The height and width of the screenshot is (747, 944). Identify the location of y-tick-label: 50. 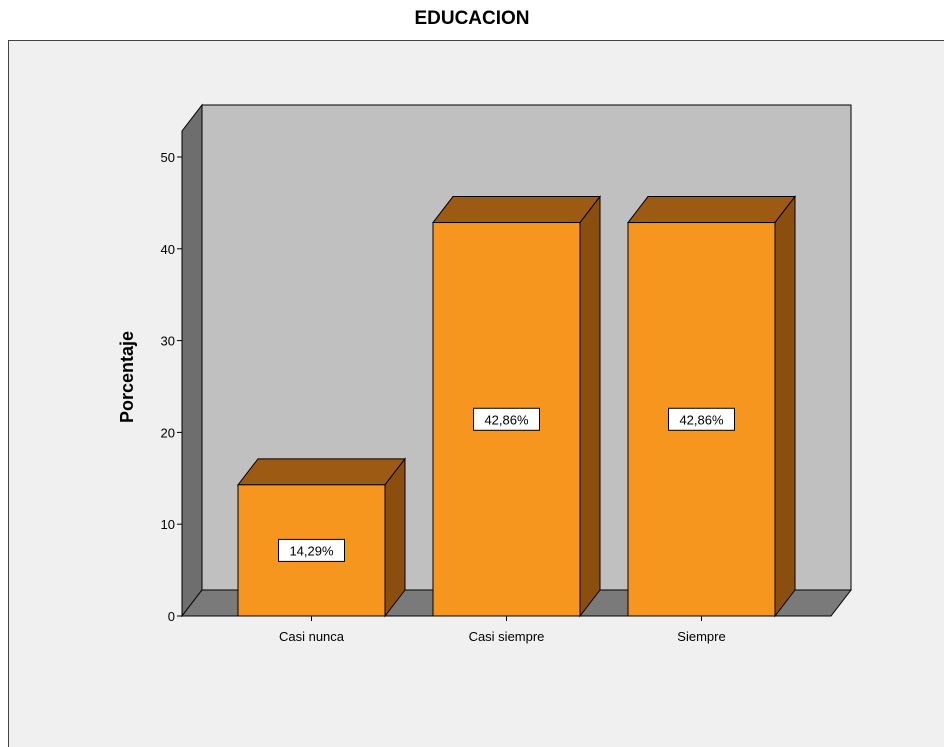
(168, 157).